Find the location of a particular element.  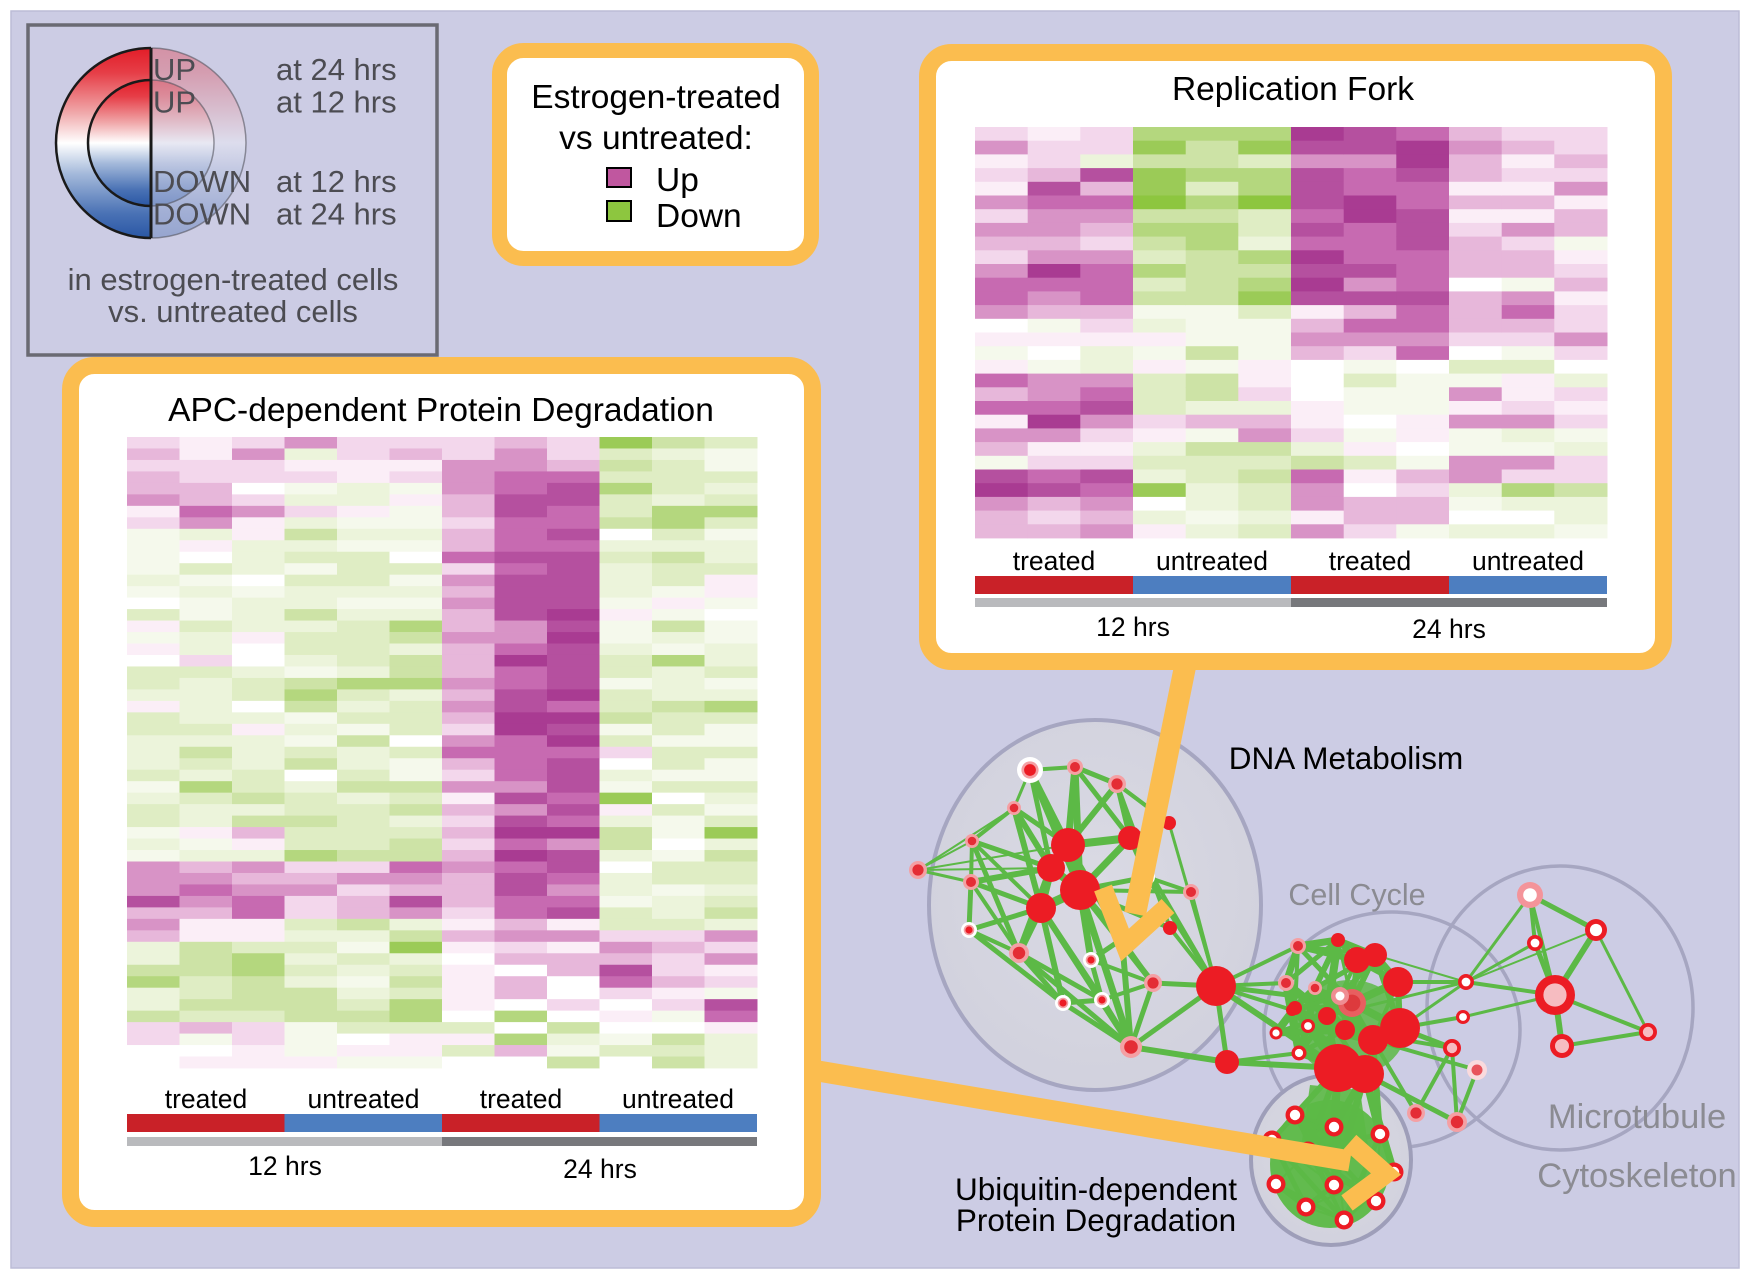

svg-text: vs. untreated cells is located at coordinates (233, 311).